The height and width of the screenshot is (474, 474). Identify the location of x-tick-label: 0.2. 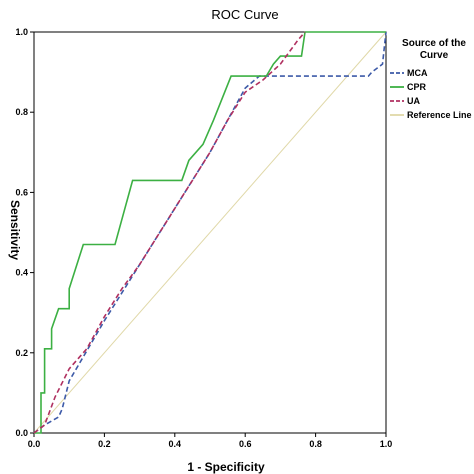
(104, 444).